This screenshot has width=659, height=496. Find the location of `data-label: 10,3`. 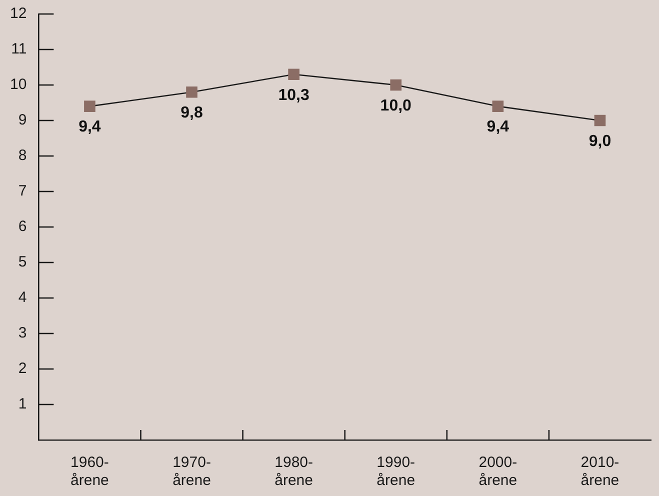

data-label: 10,3 is located at coordinates (294, 95).